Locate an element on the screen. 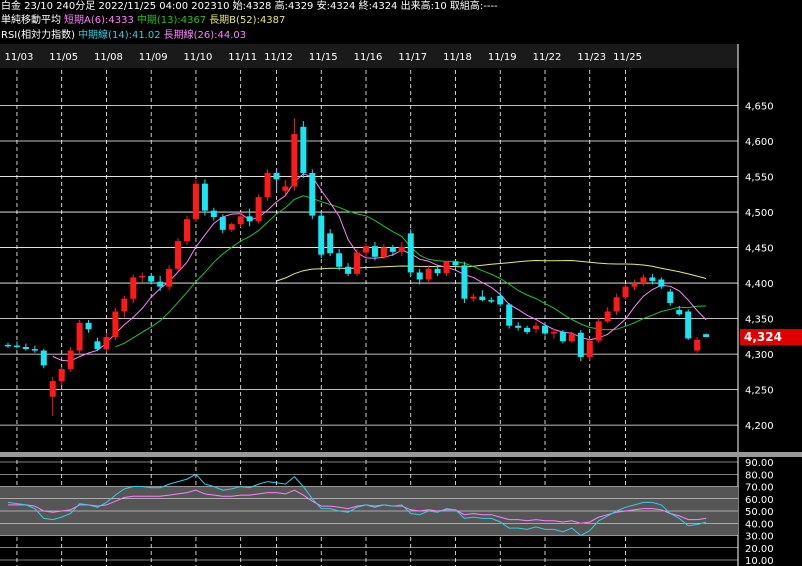  ma-short-label: 短期A(6):4333 is located at coordinates (99, 20).